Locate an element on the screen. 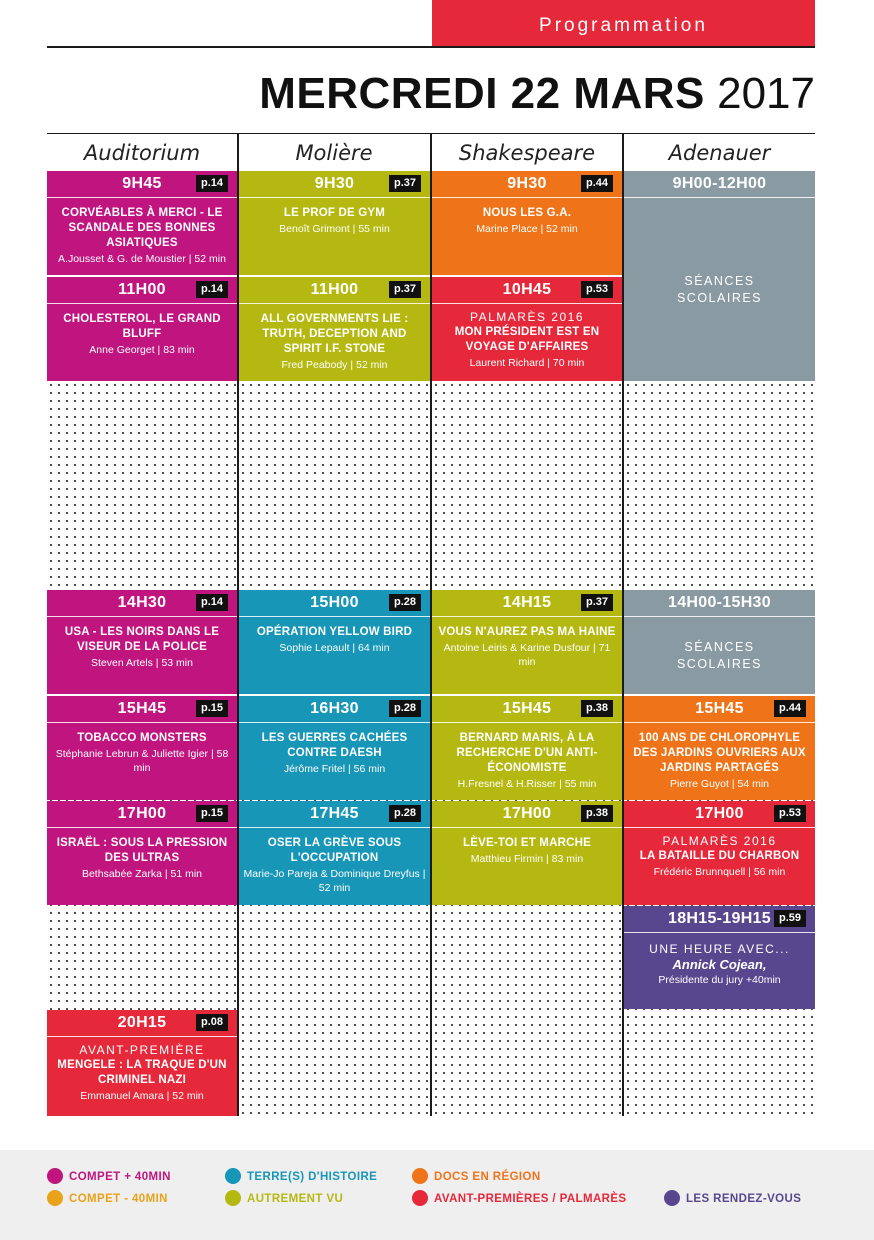 The width and height of the screenshot is (874, 1240). session-time: 11H00 p.14 is located at coordinates (142, 290).